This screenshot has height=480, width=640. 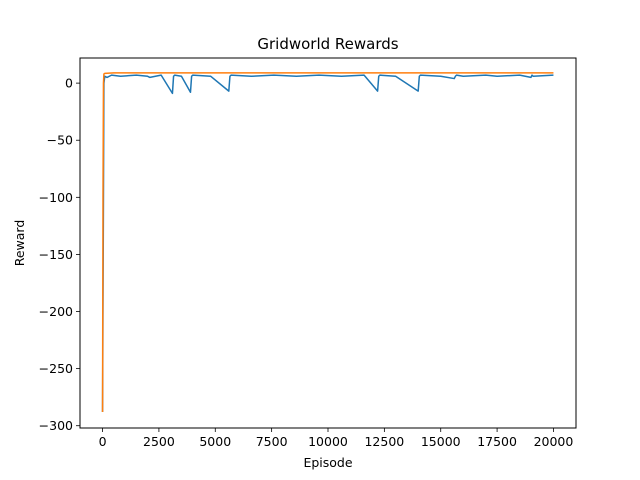 I want to click on x-tick-label: 2500, so click(x=159, y=441).